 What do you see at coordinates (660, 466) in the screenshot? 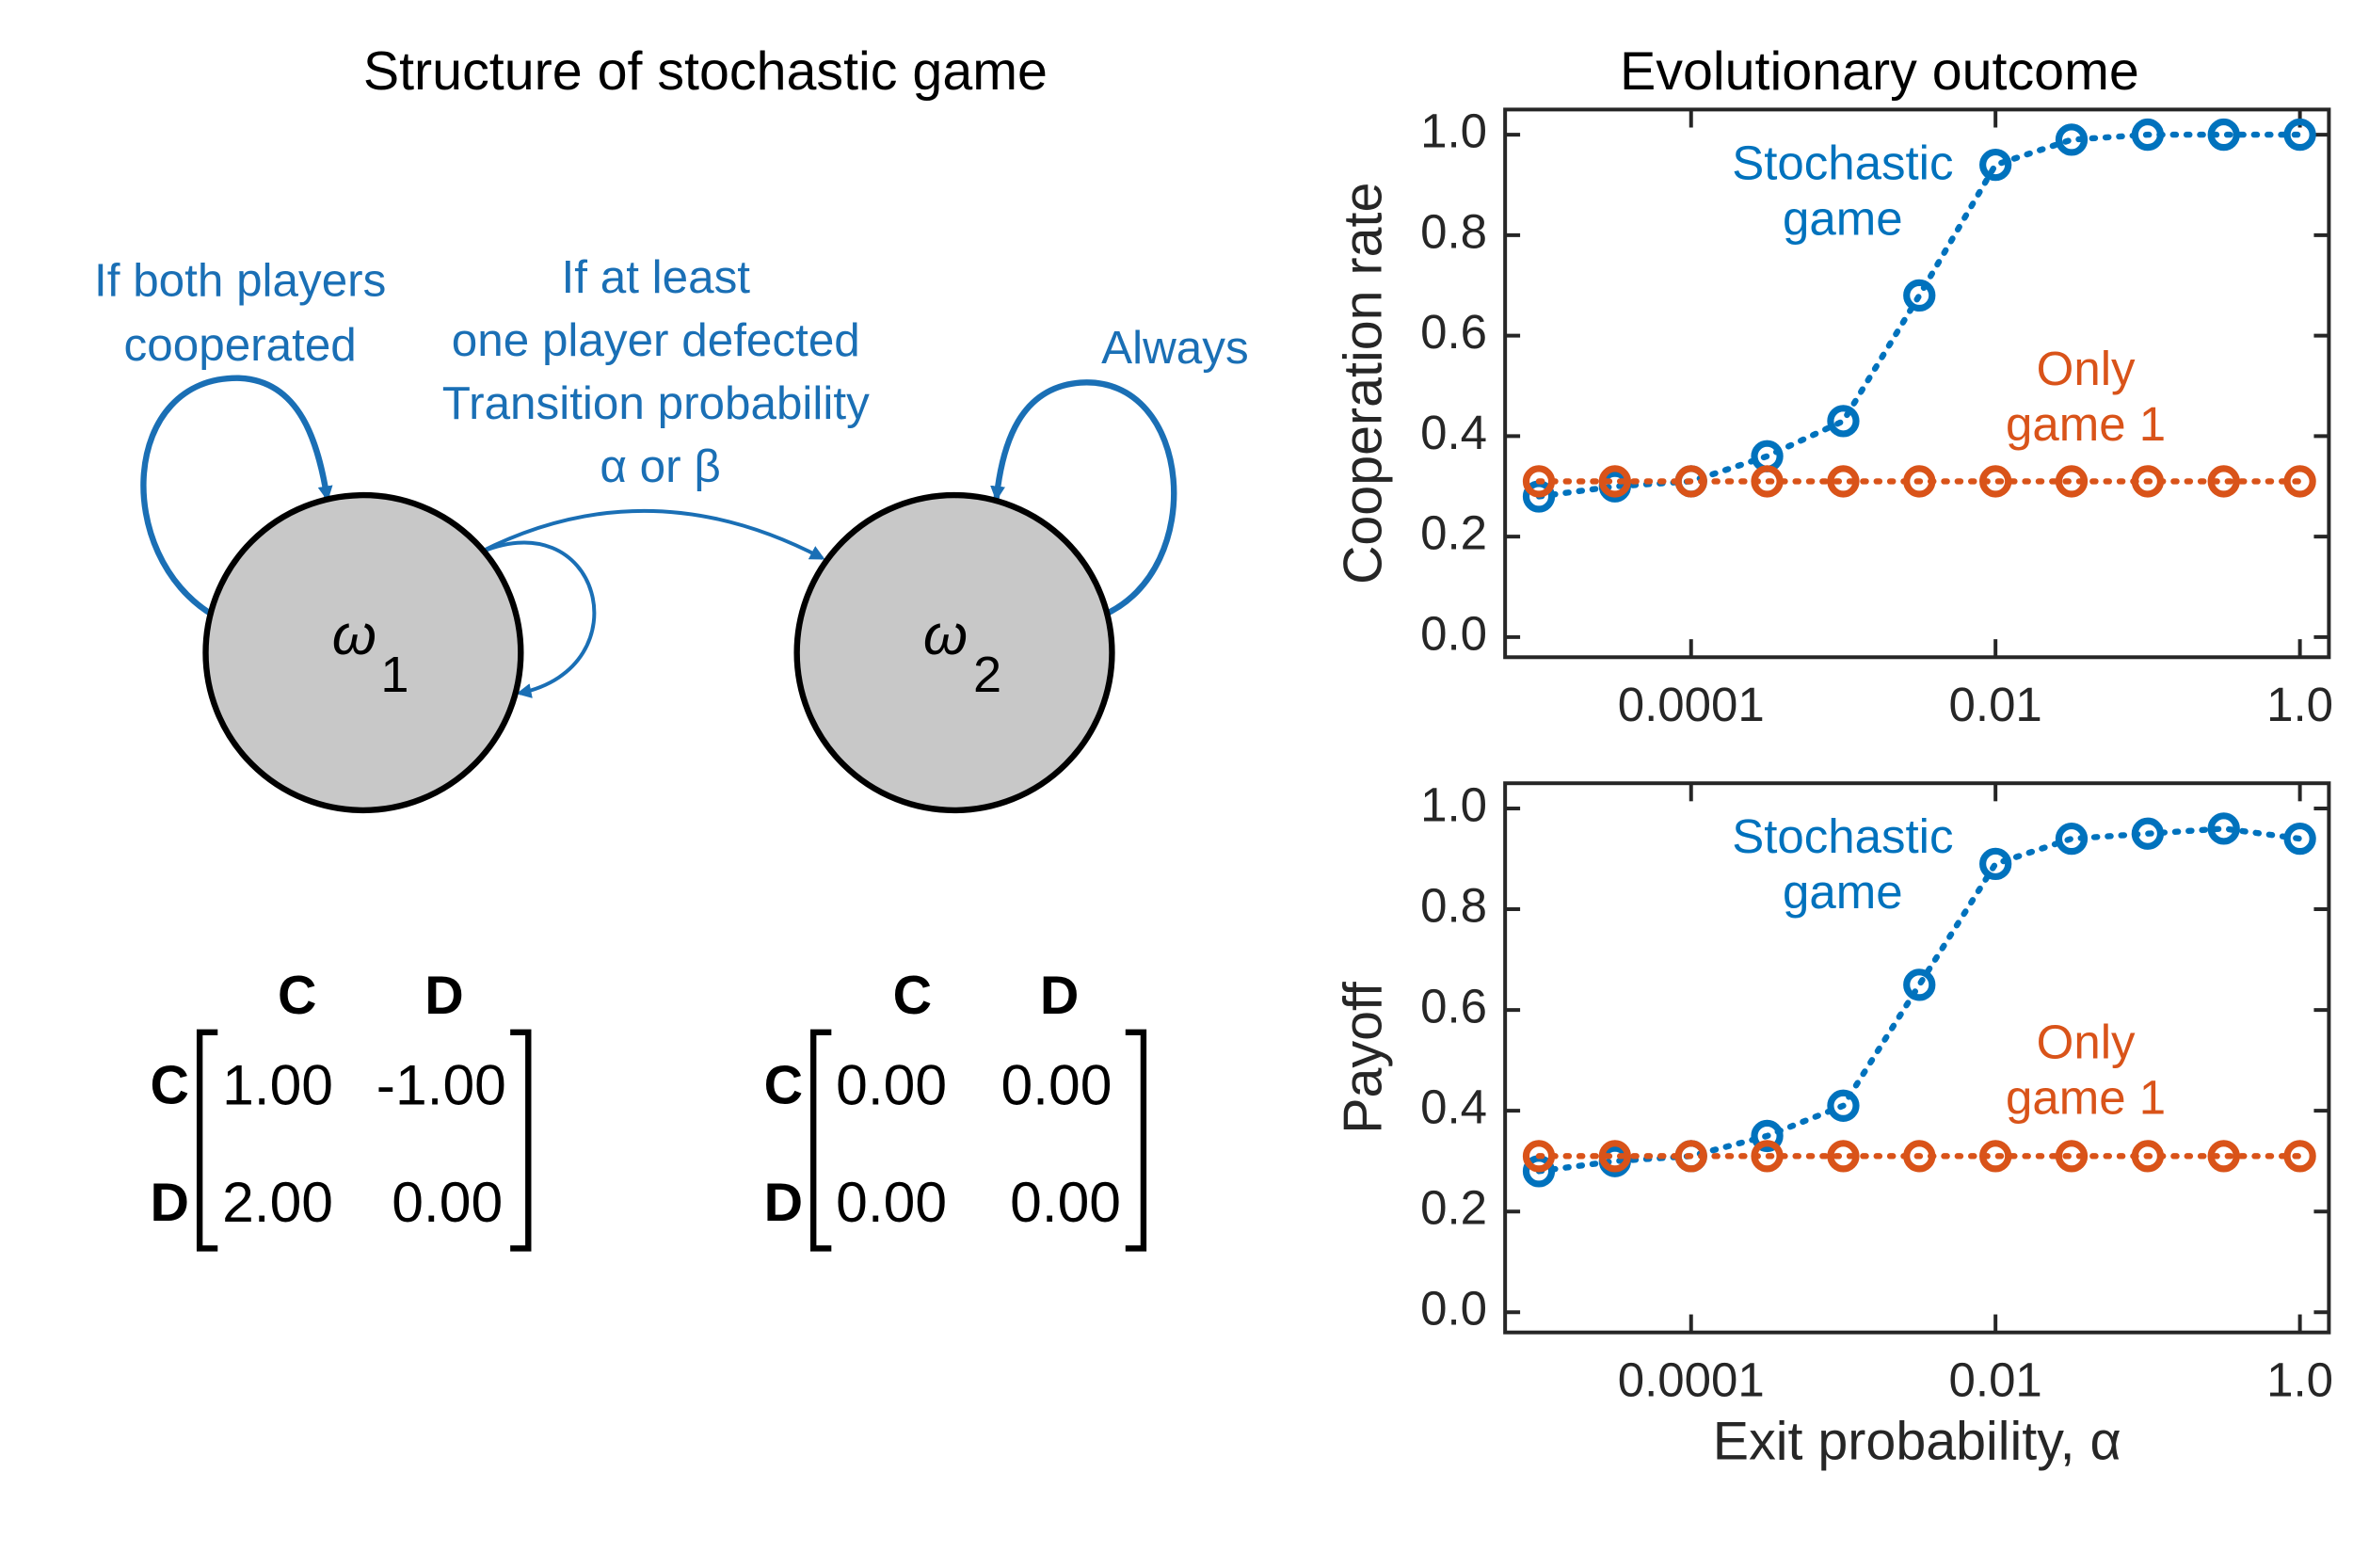
I see `edge-label: α or β` at bounding box center [660, 466].